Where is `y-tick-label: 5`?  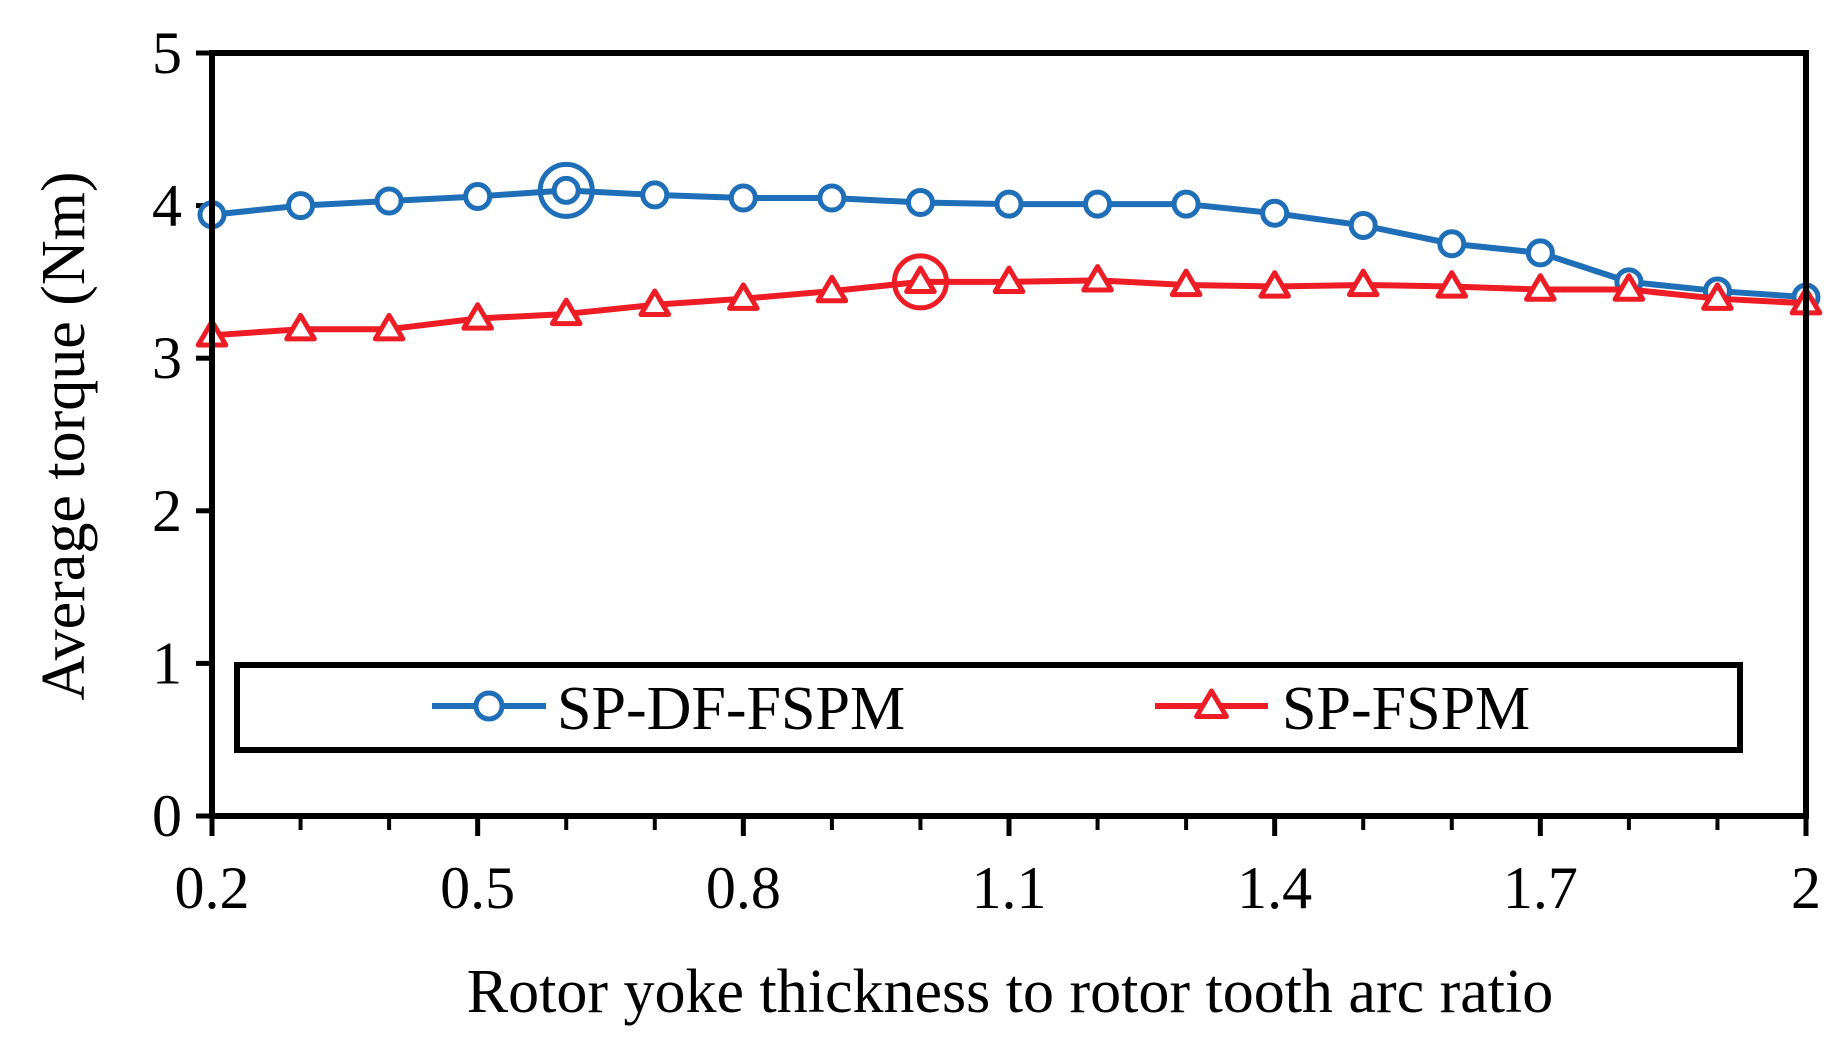
y-tick-label: 5 is located at coordinates (167, 53).